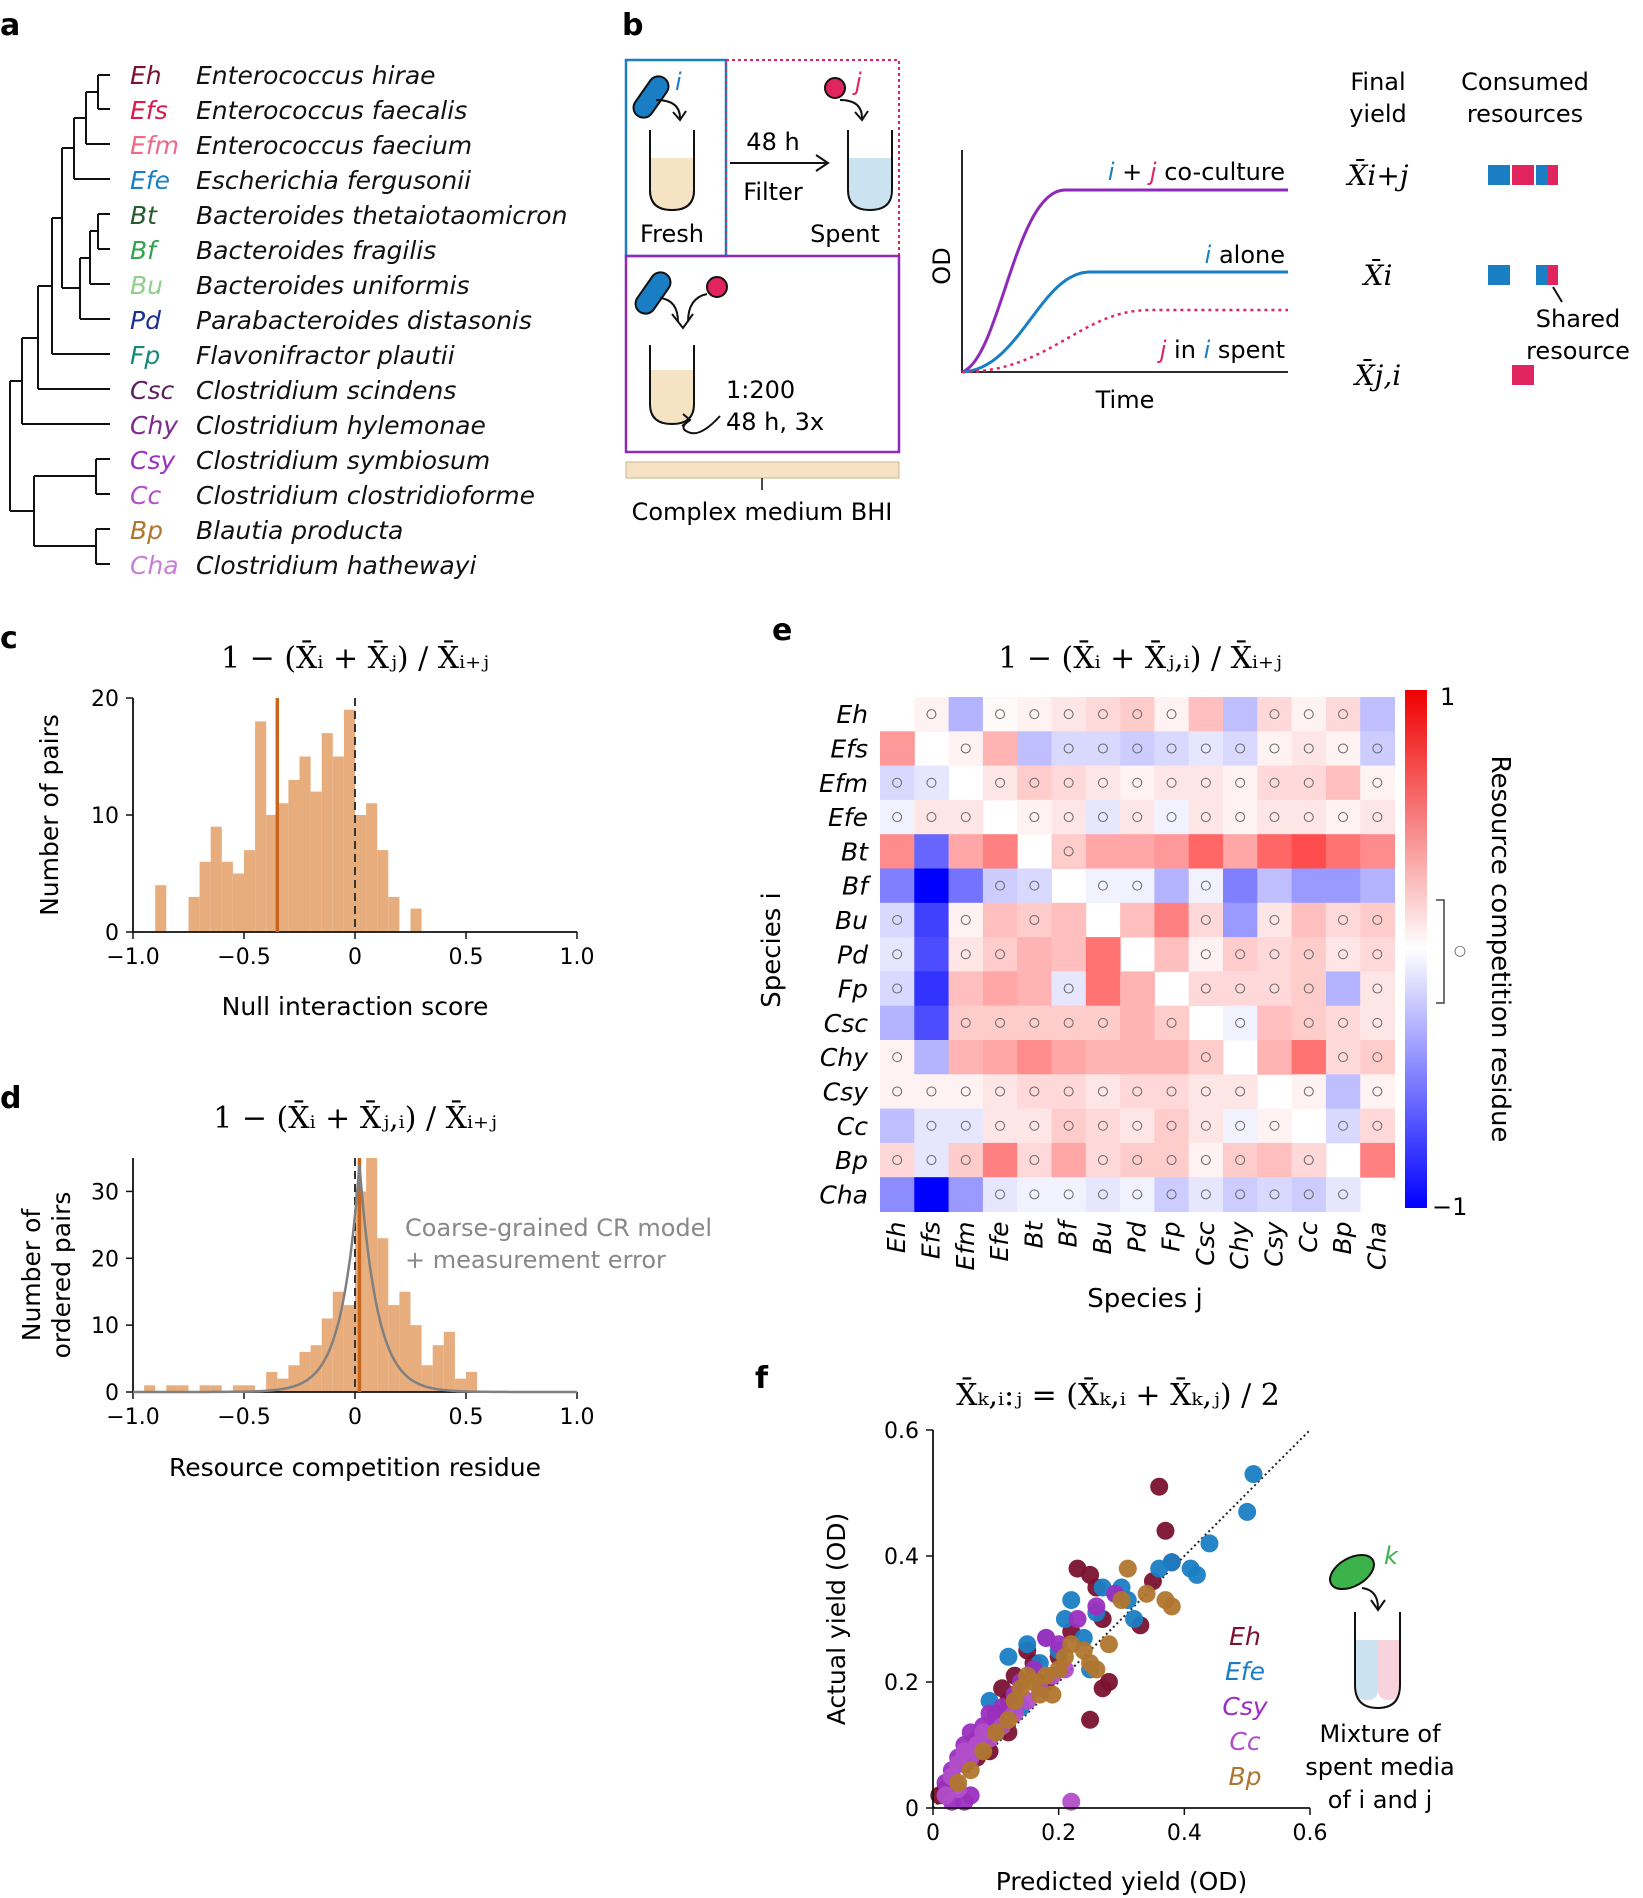  Describe the element at coordinates (1376, 175) in the screenshot. I see `yield-ij: X̄i+j` at that location.